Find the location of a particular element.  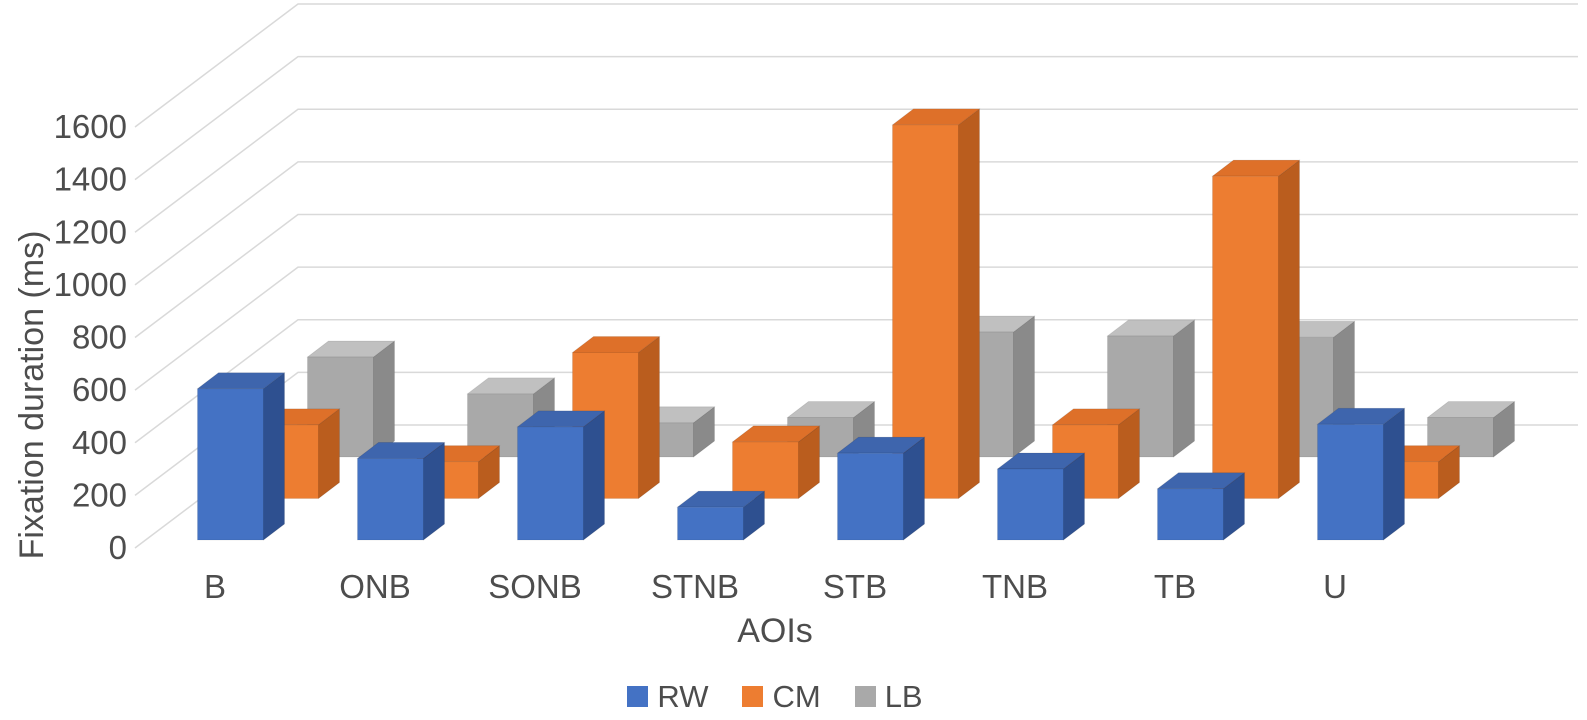

bar-RW-STNB is located at coordinates (721, 515).